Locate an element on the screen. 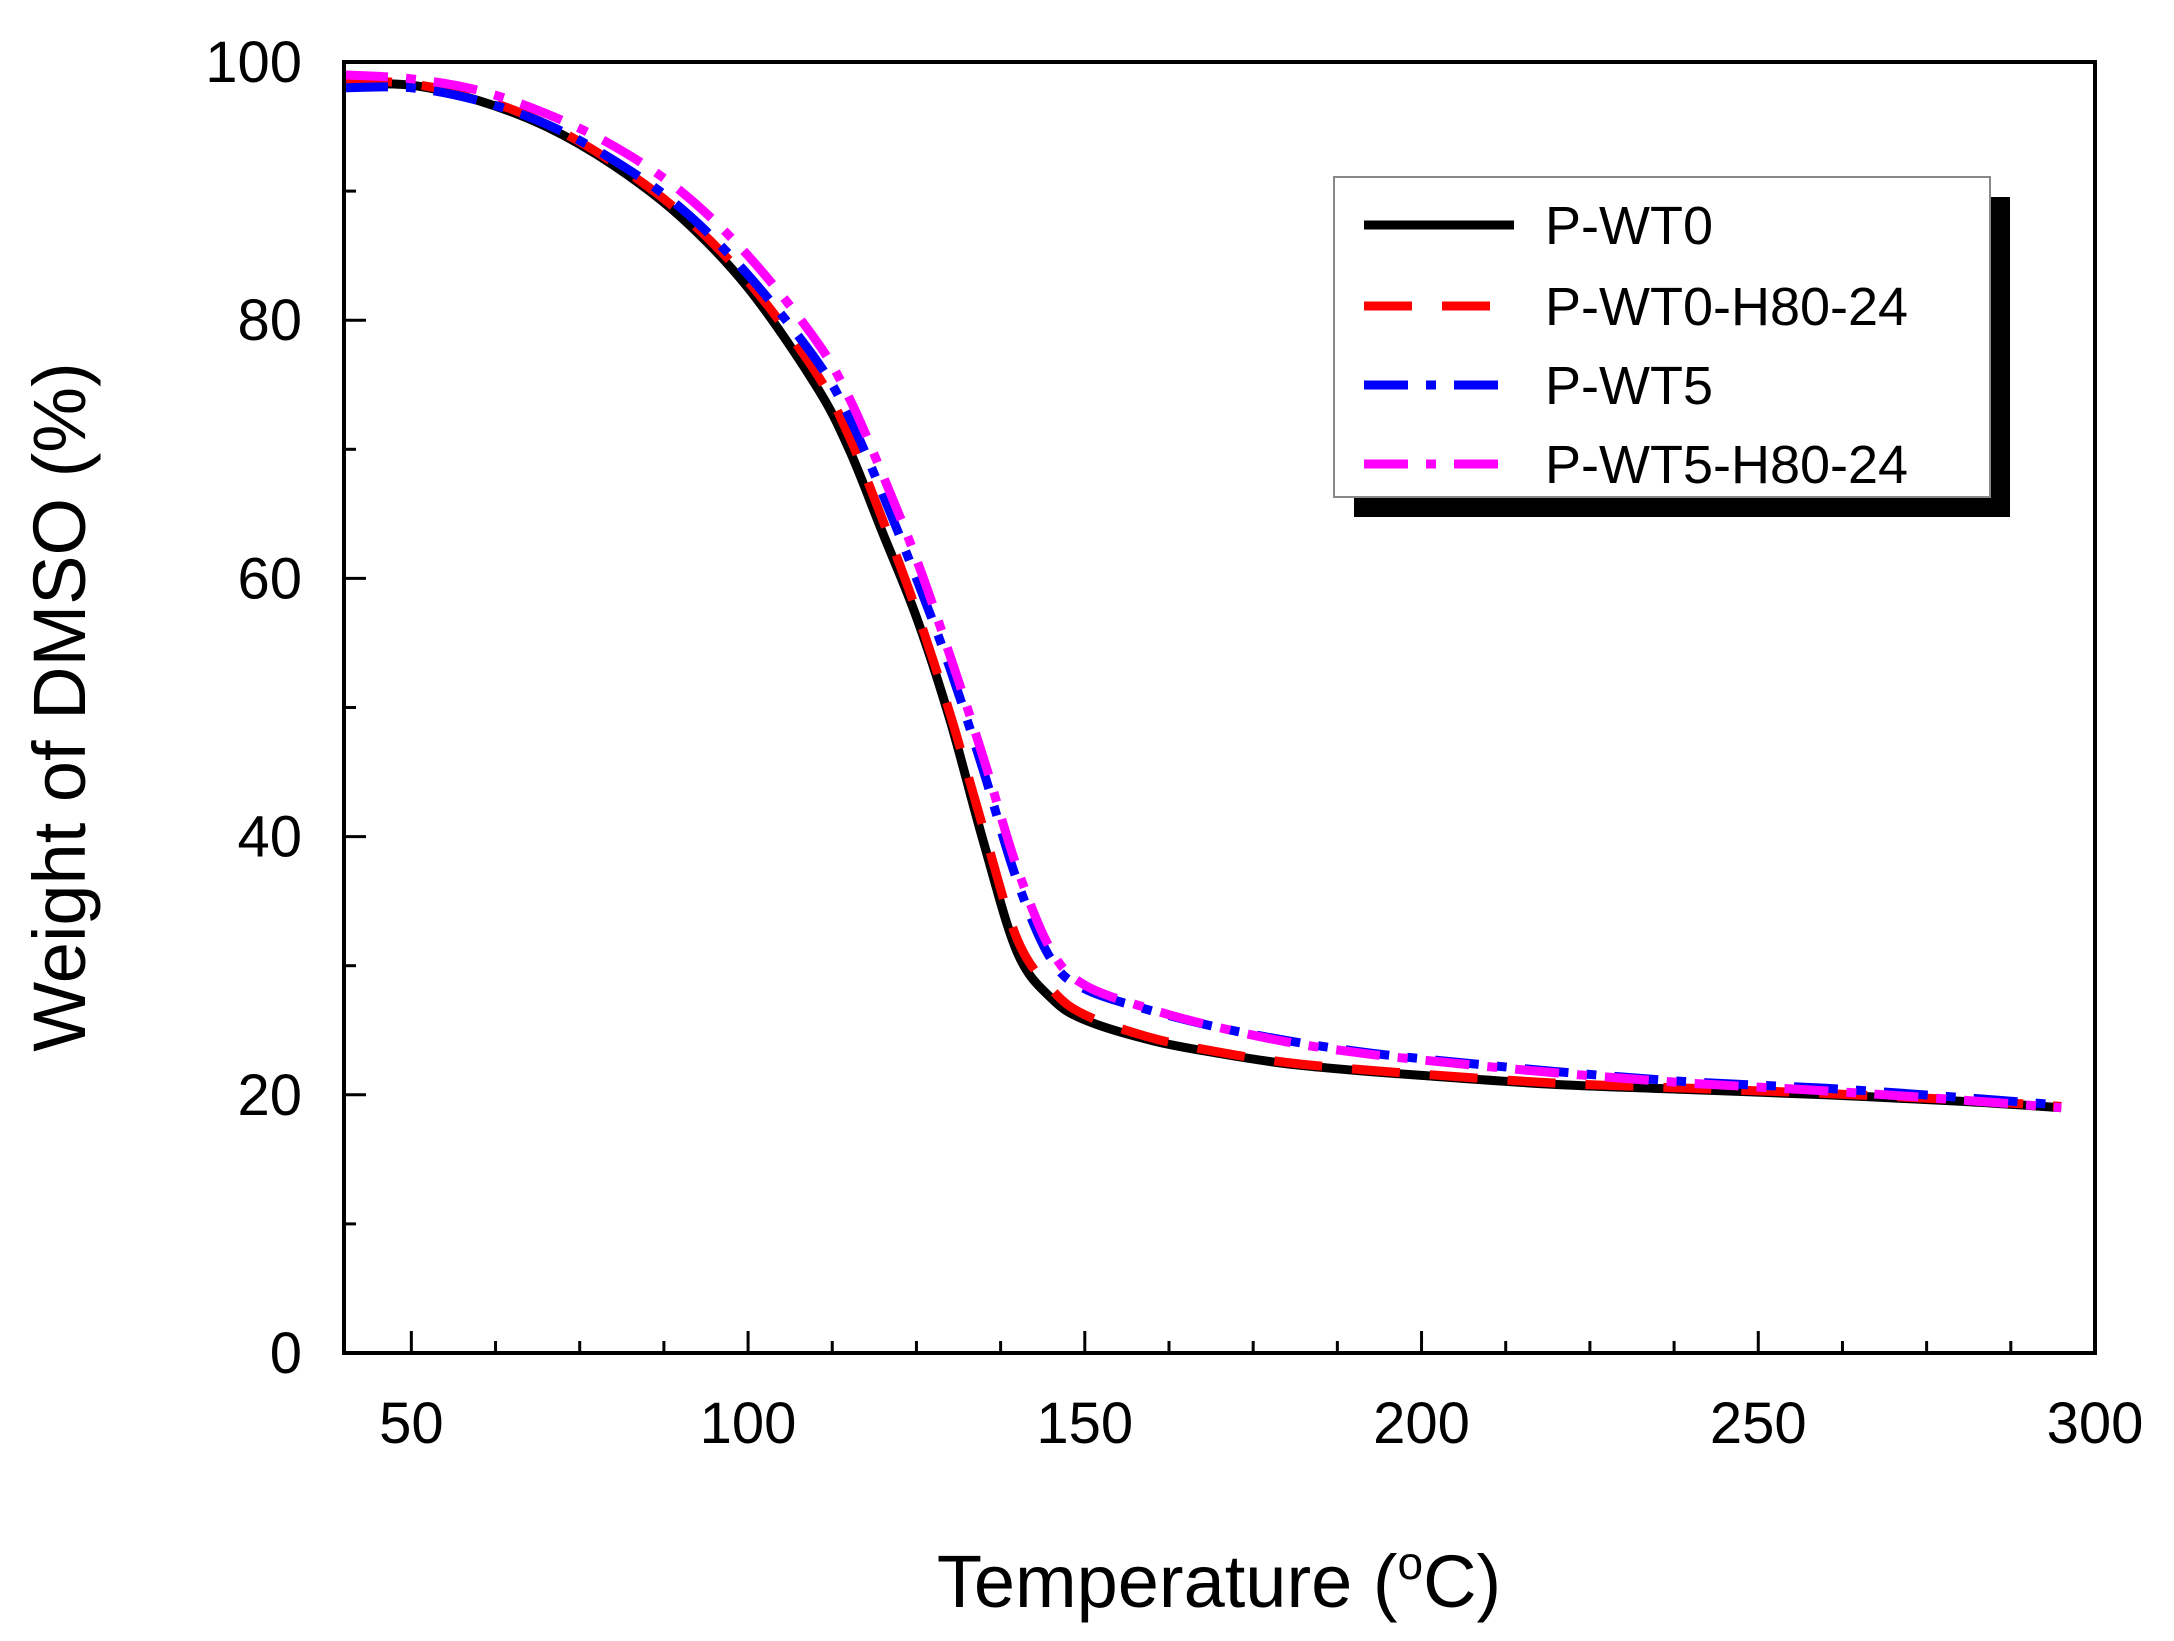 Image resolution: width=2174 pixels, height=1641 pixels. y-tick-label-0: 0 is located at coordinates (286, 1353).